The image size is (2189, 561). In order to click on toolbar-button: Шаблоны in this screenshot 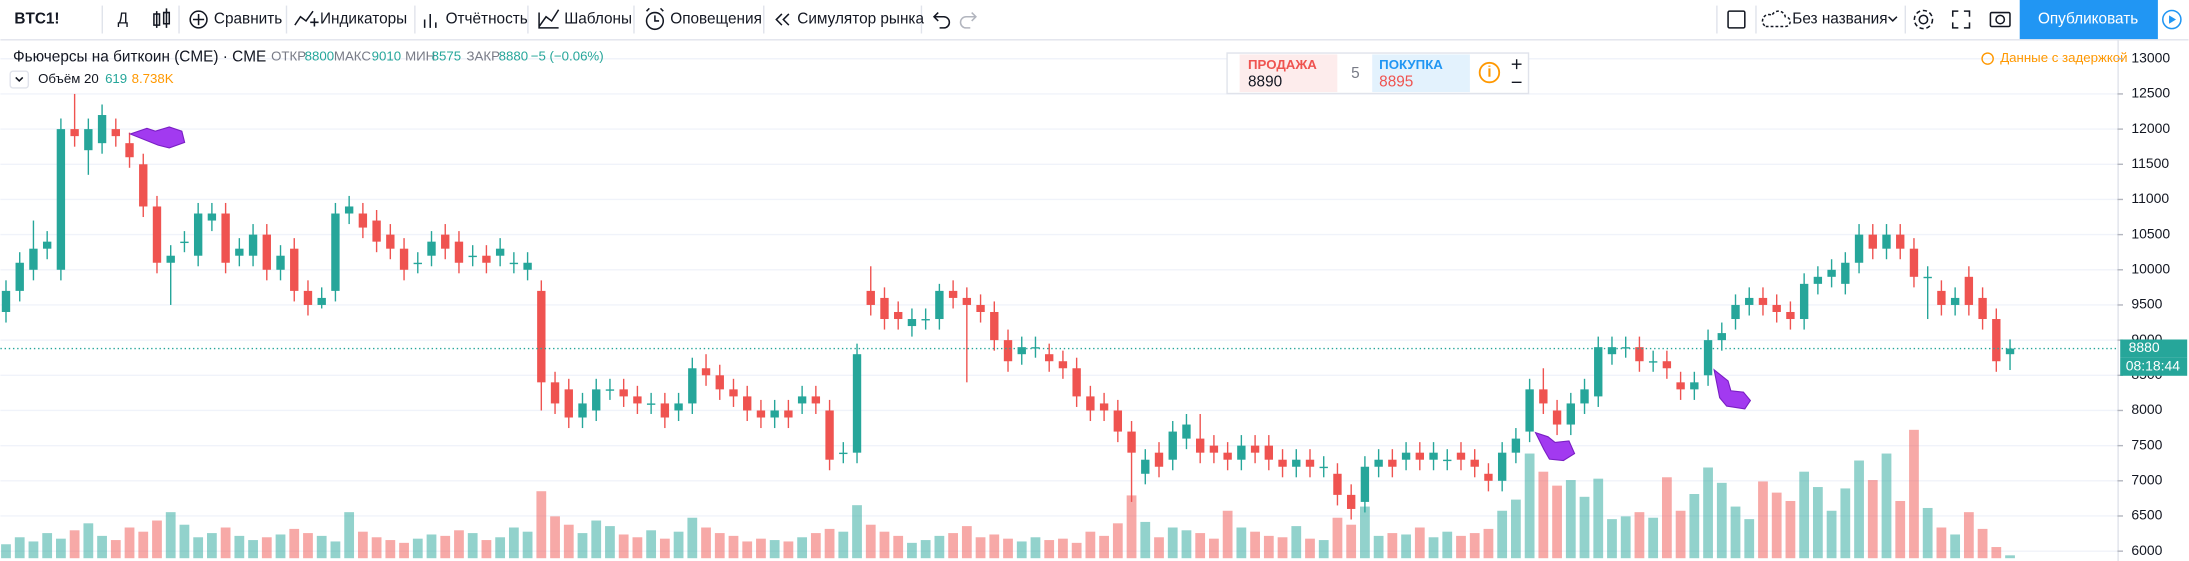, I will do `click(598, 19)`.